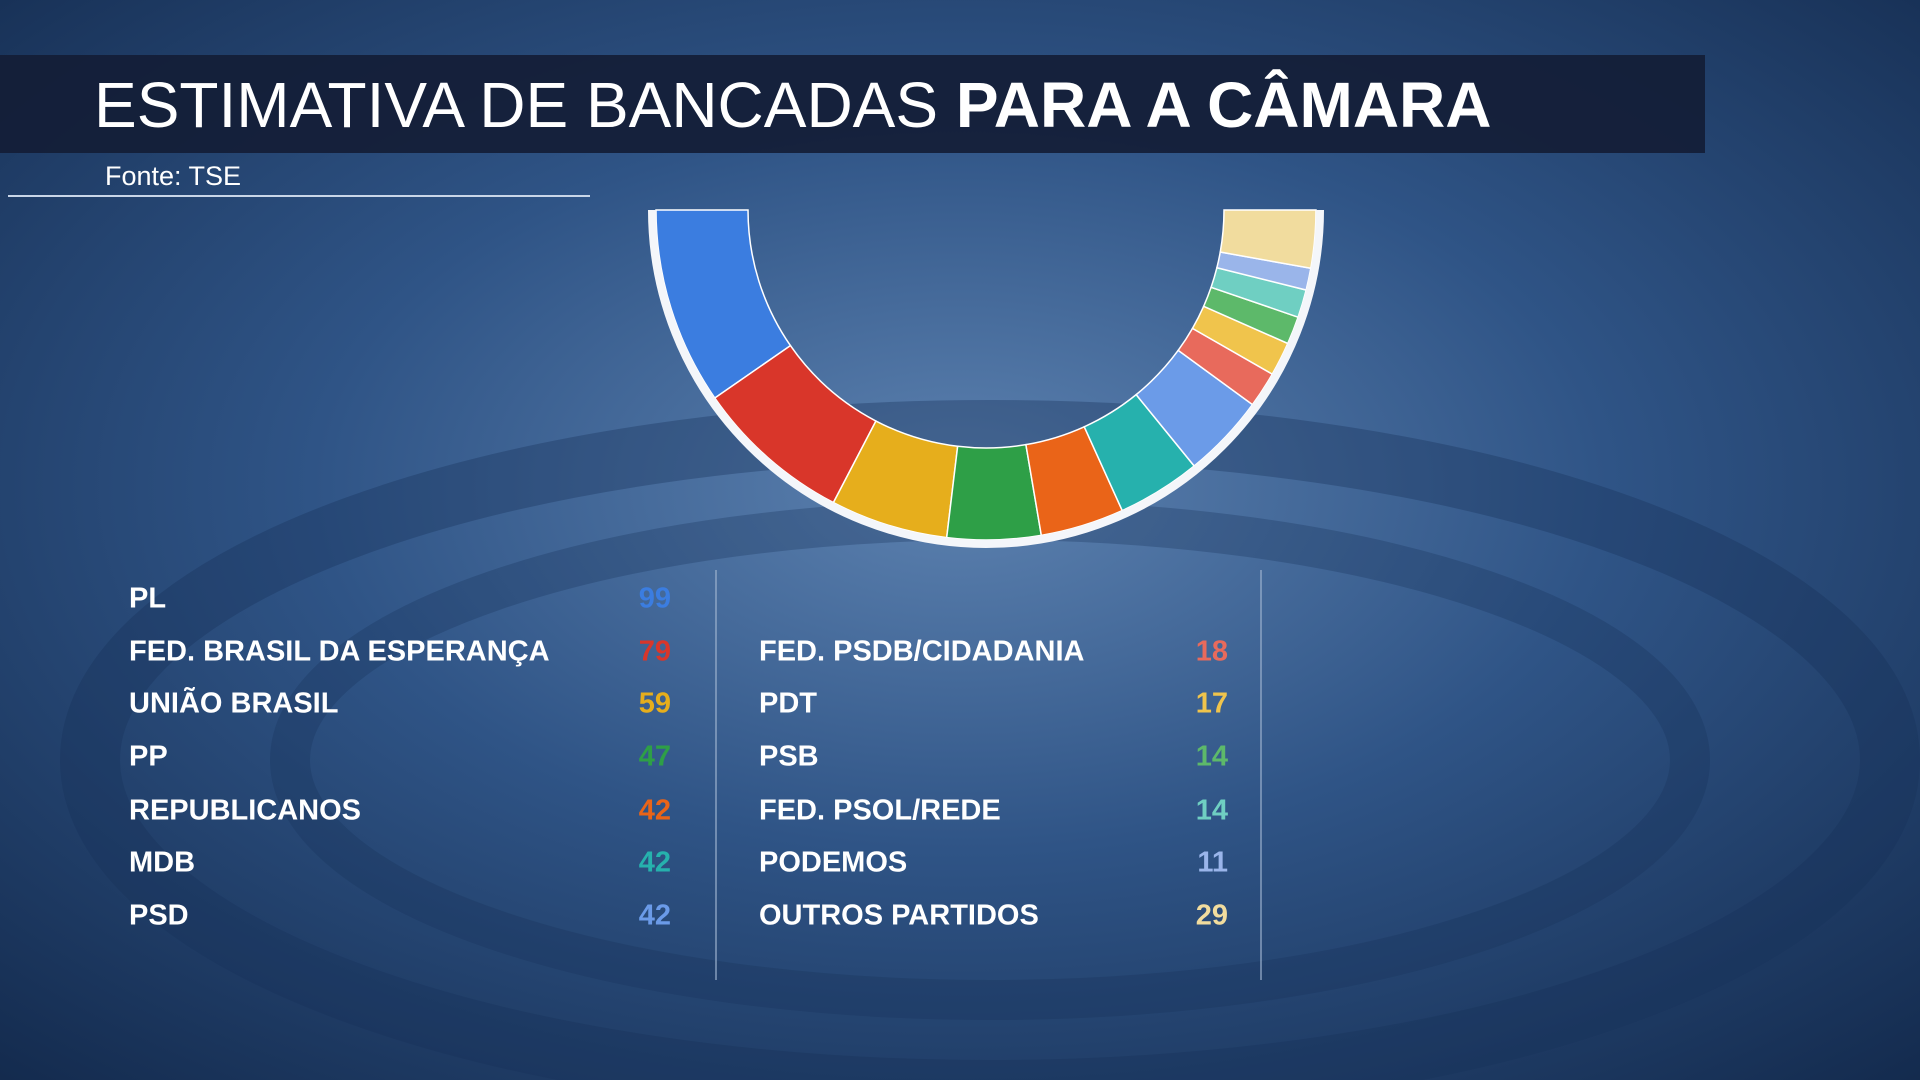 Image resolution: width=1920 pixels, height=1080 pixels. Describe the element at coordinates (148, 757) in the screenshot. I see `party-name: PP` at that location.